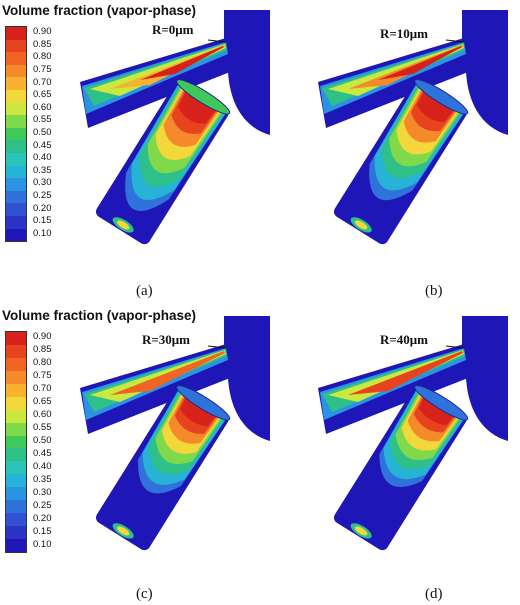  I want to click on colorbar-bottom, so click(16, 442).